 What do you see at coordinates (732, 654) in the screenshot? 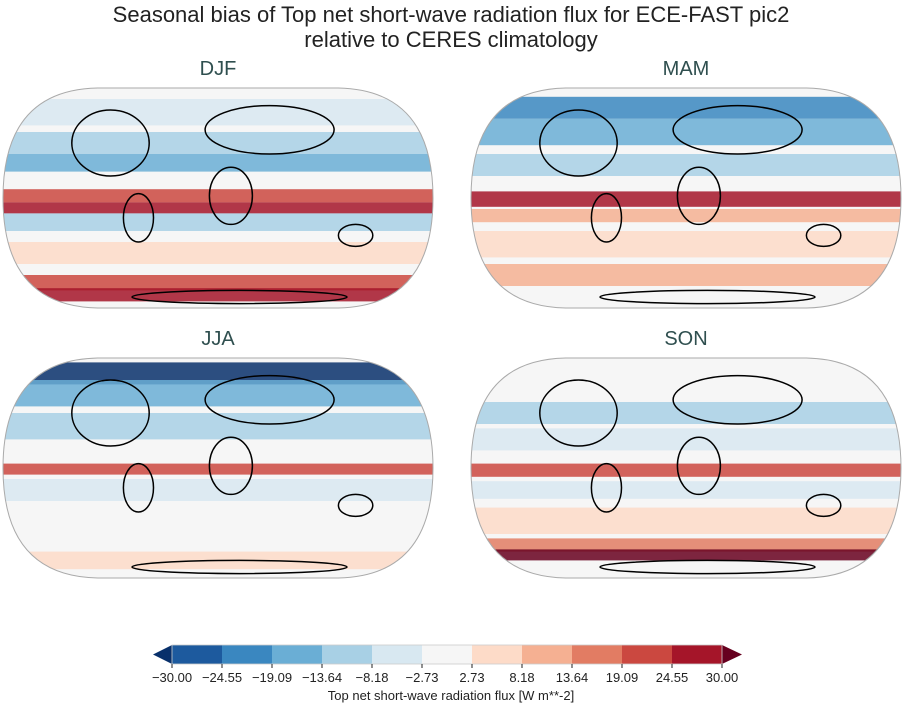
I see `colorbar-over-triangle` at bounding box center [732, 654].